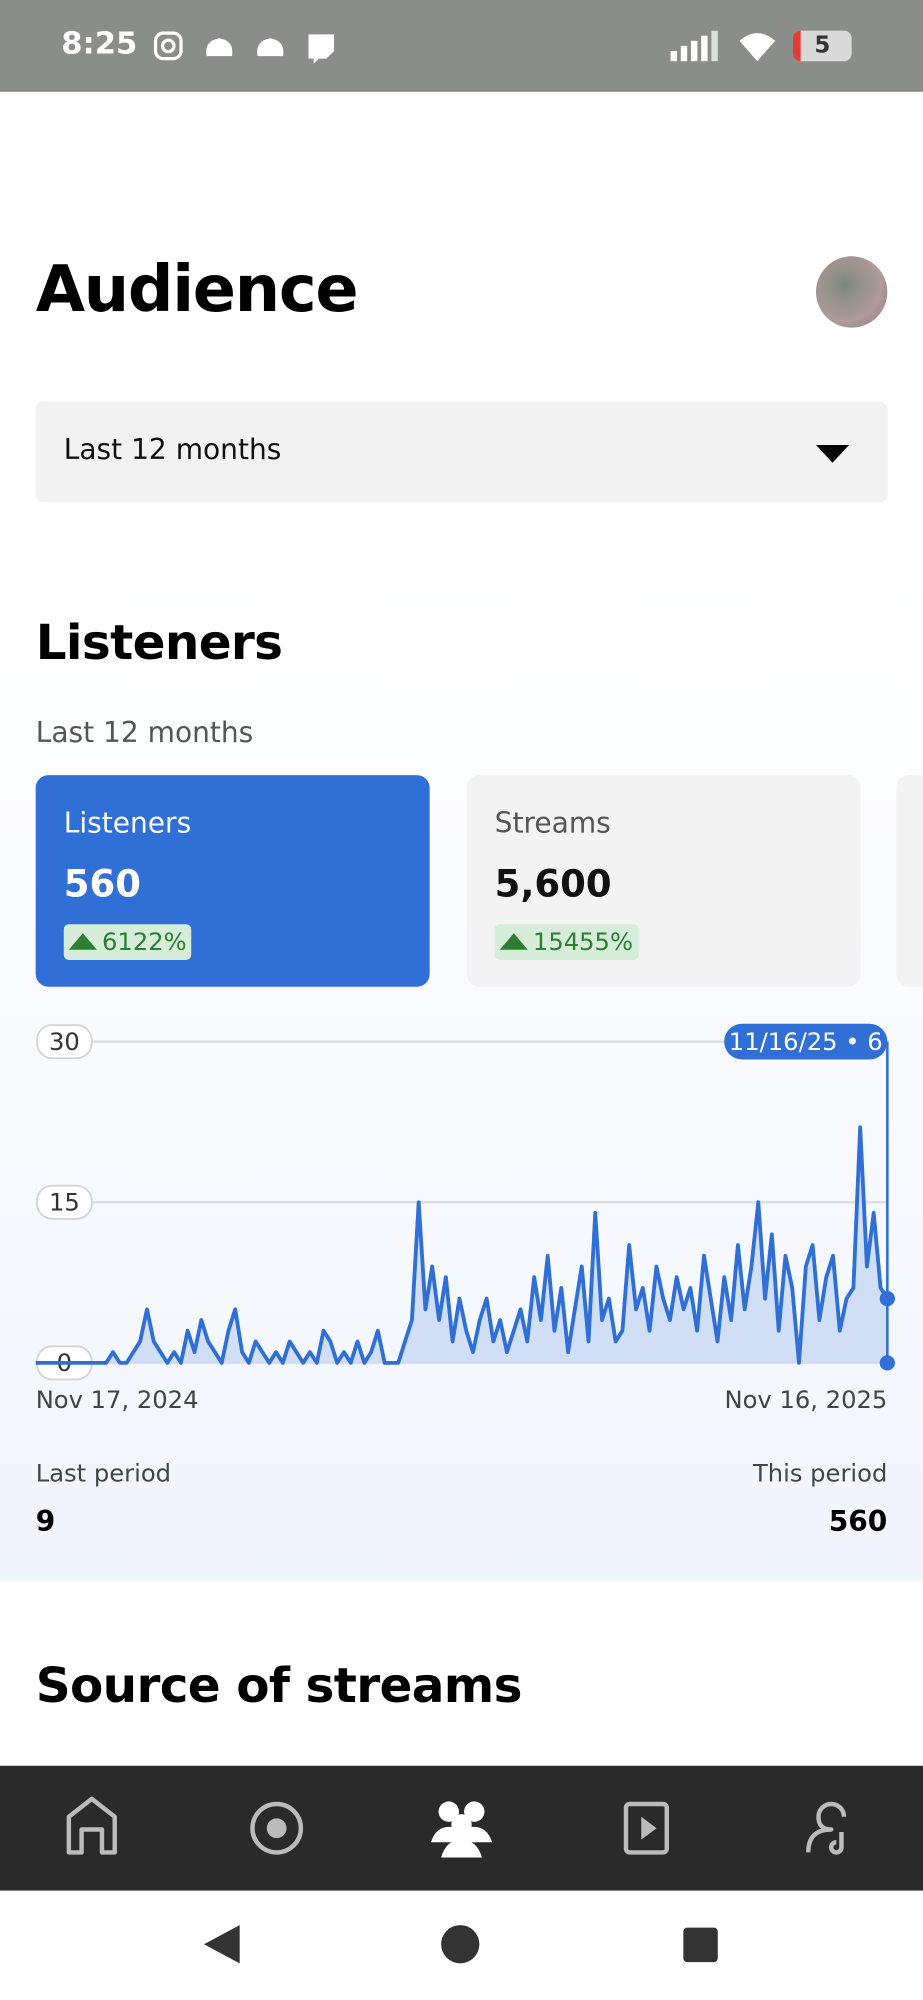  What do you see at coordinates (832, 453) in the screenshot?
I see `dropdown-arrow` at bounding box center [832, 453].